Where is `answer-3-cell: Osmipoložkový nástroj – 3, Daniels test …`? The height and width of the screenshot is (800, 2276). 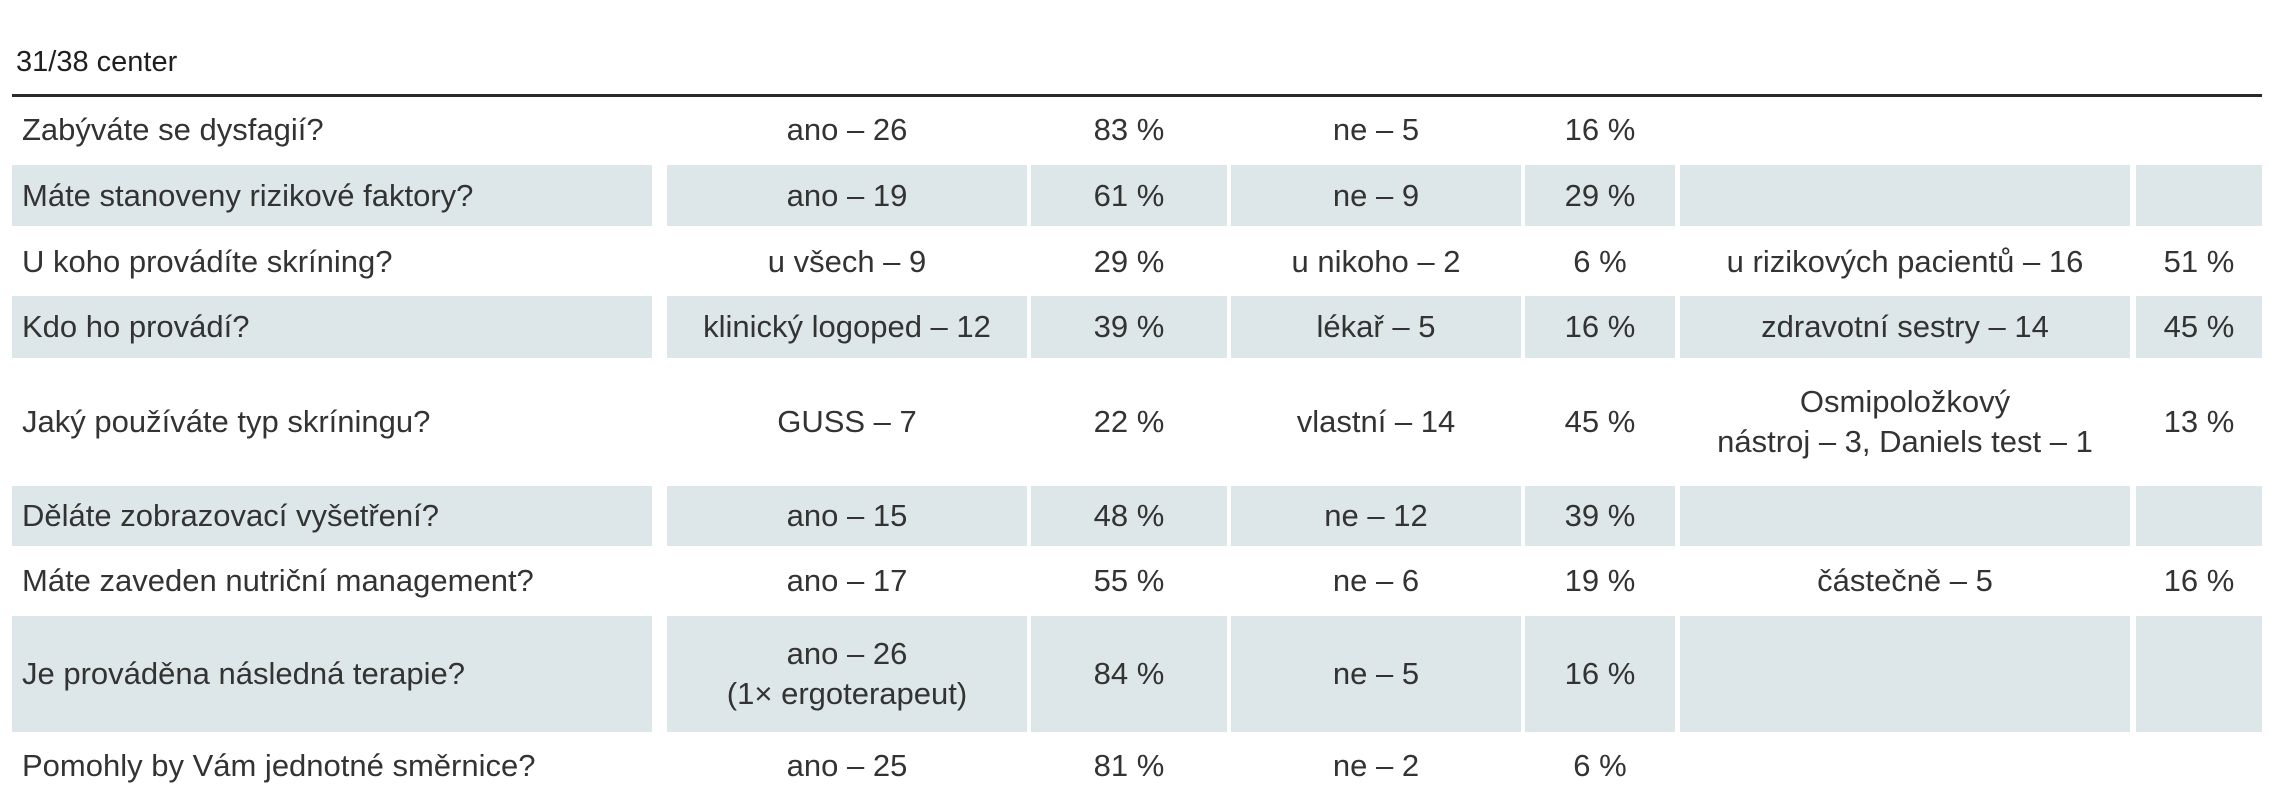
answer-3-cell: Osmipoložkový nástroj – 3, Daniels test … is located at coordinates (1905, 422).